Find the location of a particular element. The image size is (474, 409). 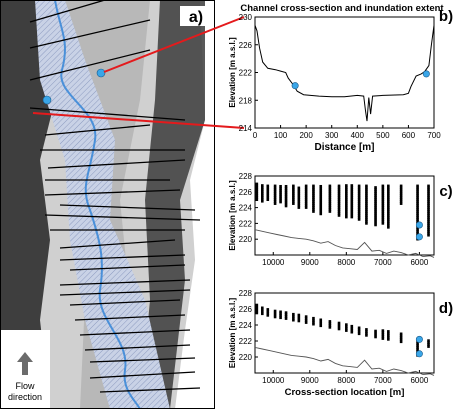

plot-frame is located at coordinates (344, 72).